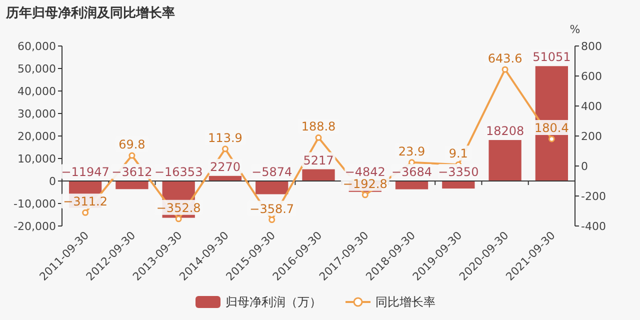 The image size is (640, 320). Describe the element at coordinates (225, 137) in the screenshot. I see `data-label: 113.9` at that location.